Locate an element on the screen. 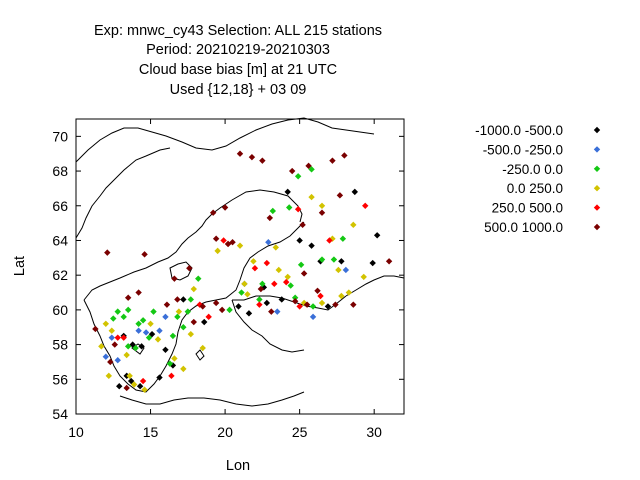 The image size is (640, 480). legend-label: 0.0 250.0 is located at coordinates (535, 188).